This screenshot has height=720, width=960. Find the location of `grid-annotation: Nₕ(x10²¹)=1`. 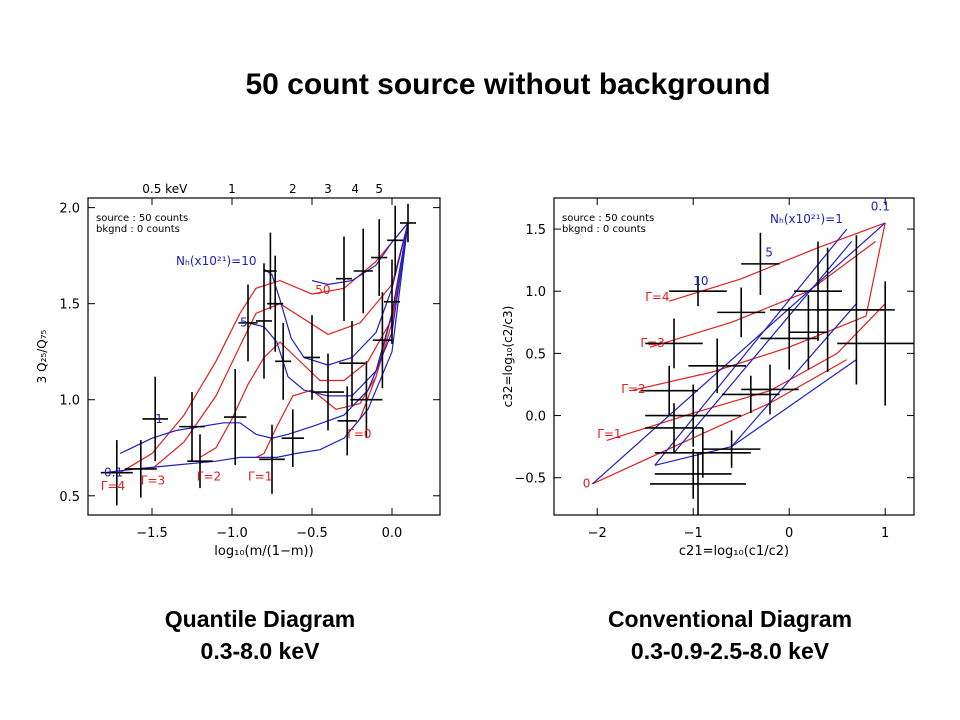

grid-annotation: Nₕ(x10²¹)=1 is located at coordinates (806, 219).